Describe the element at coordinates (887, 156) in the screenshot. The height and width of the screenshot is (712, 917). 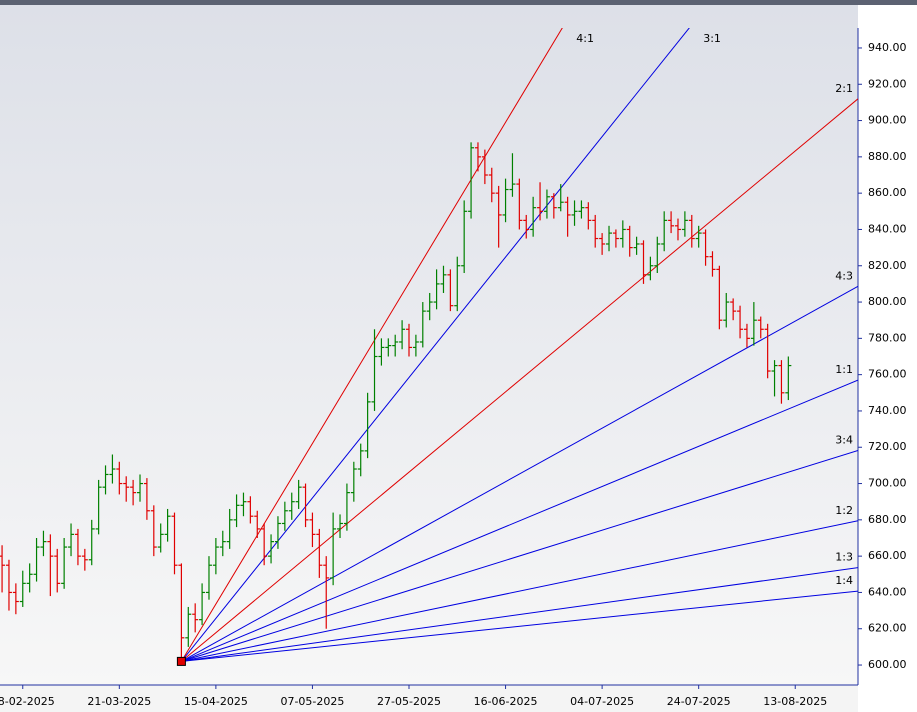
I see `y-tick-label: 880.00` at that location.